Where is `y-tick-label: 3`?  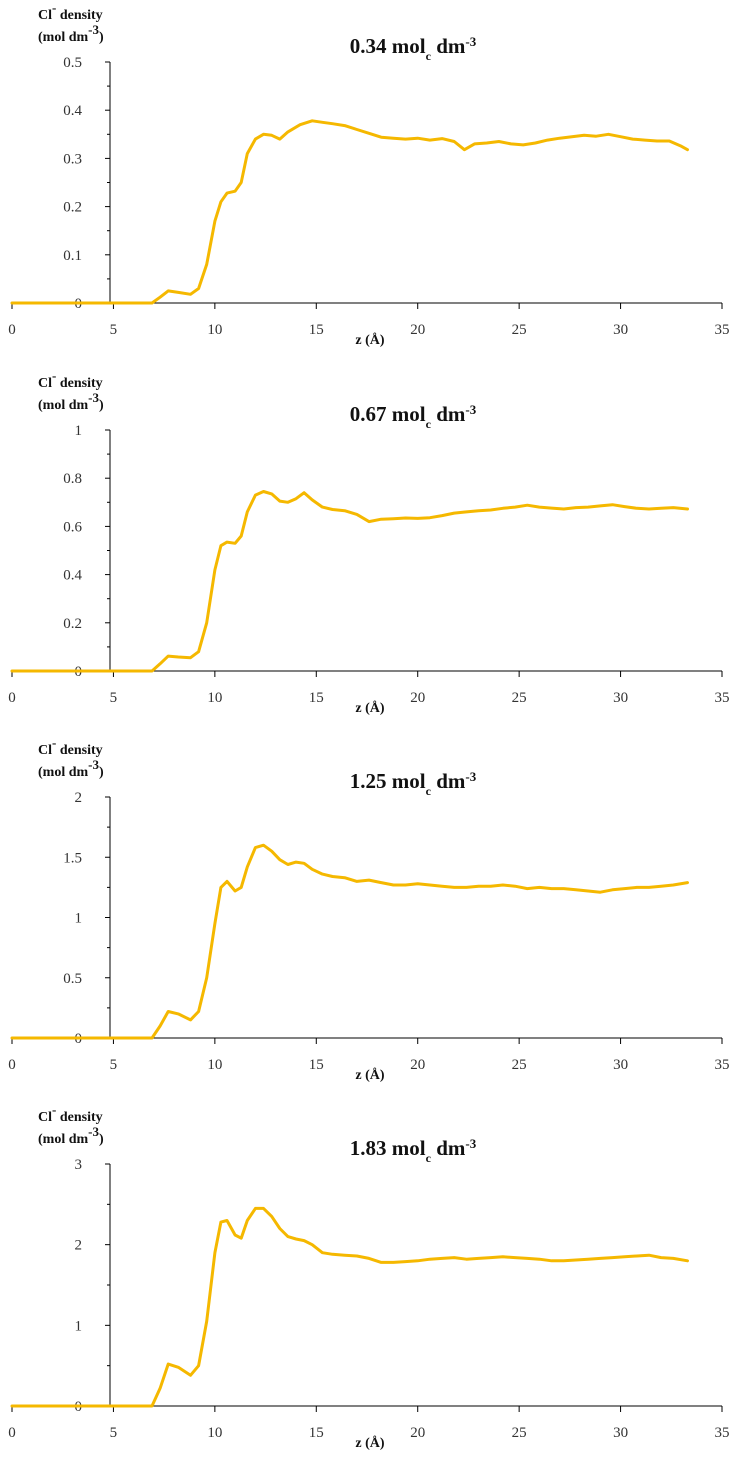 y-tick-label: 3 is located at coordinates (79, 1165).